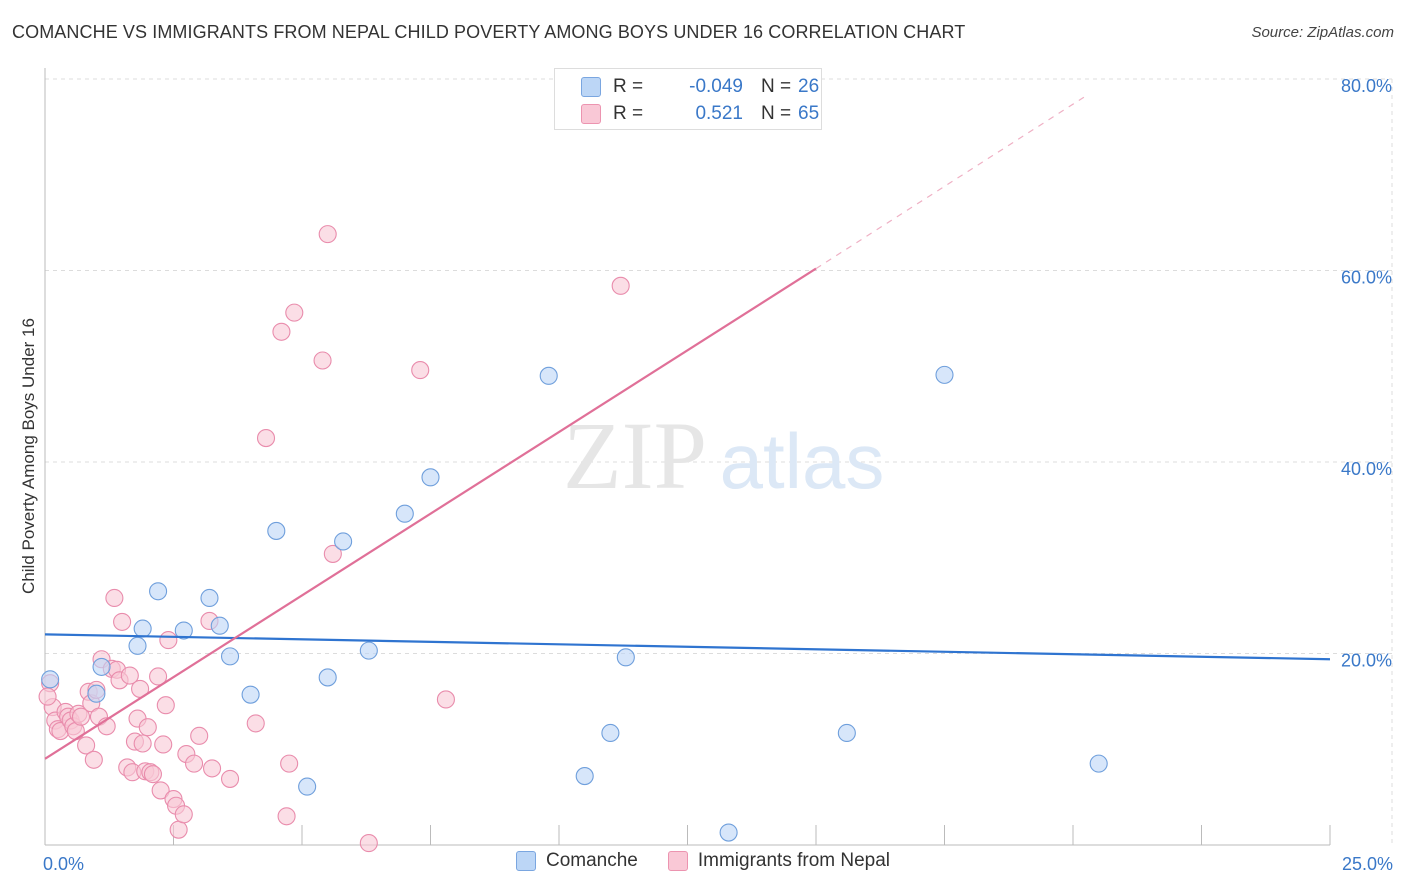 Image resolution: width=1406 pixels, height=892 pixels. I want to click on stats-legend: R = -0.049 N = 26 R = 0.521 N = 65, so click(688, 99).